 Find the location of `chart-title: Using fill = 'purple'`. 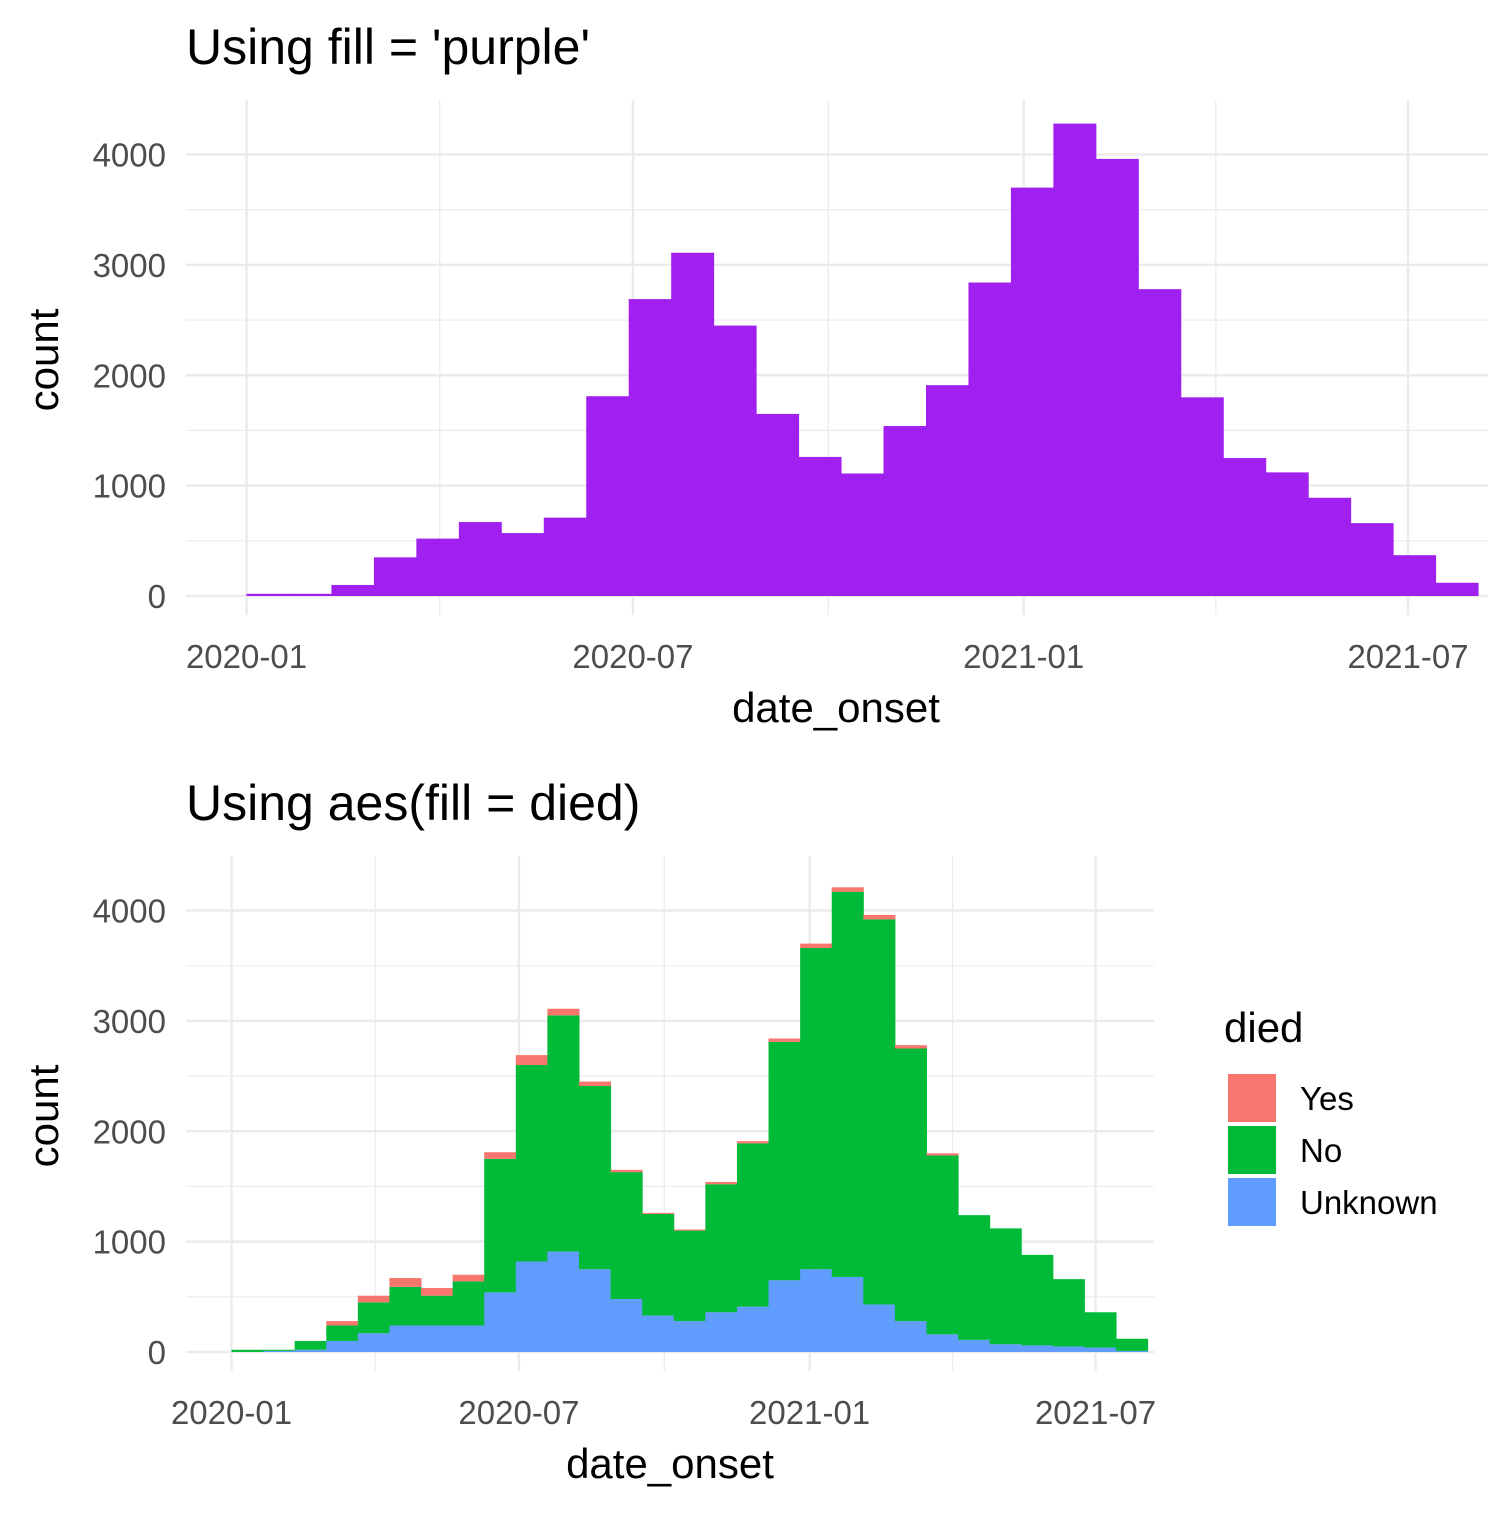

chart-title: Using fill = 'purple' is located at coordinates (388, 47).